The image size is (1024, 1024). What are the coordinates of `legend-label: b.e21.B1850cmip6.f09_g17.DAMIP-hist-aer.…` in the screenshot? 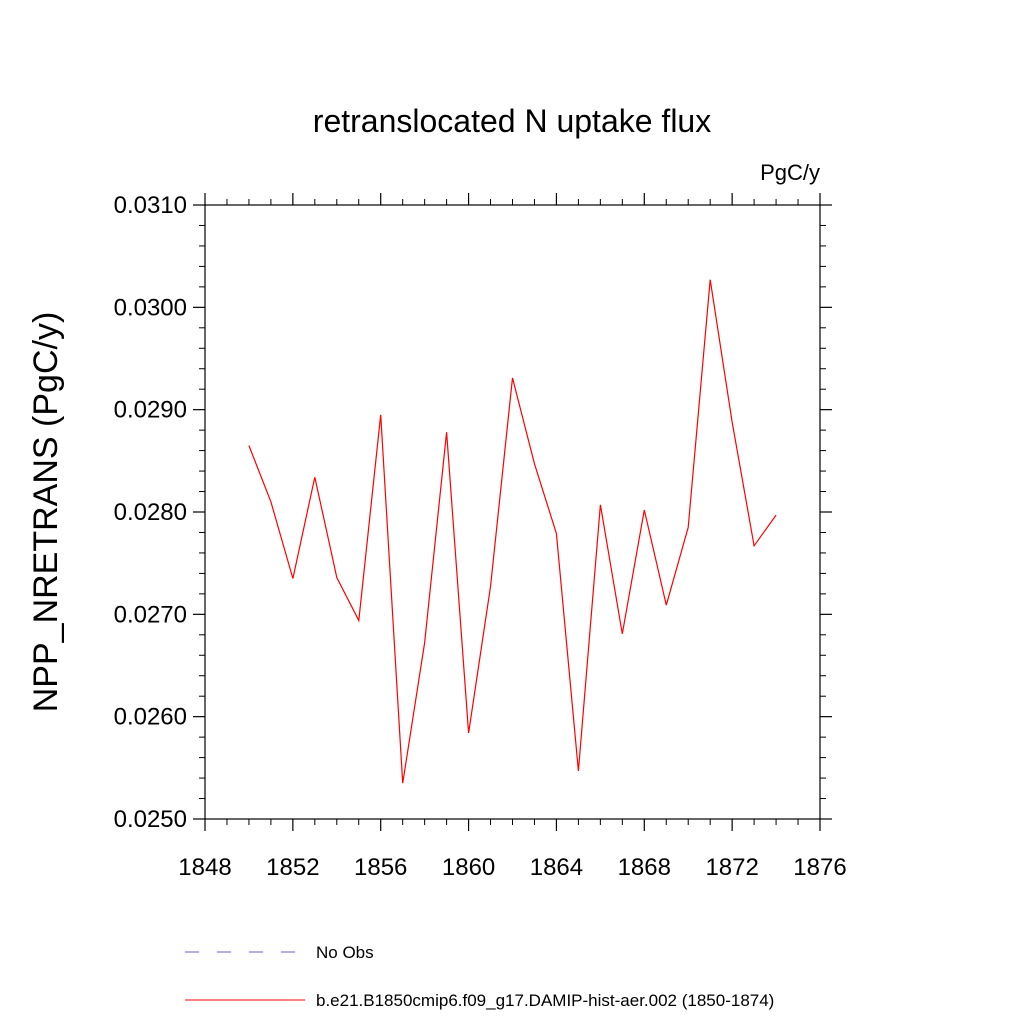 It's located at (545, 1000).